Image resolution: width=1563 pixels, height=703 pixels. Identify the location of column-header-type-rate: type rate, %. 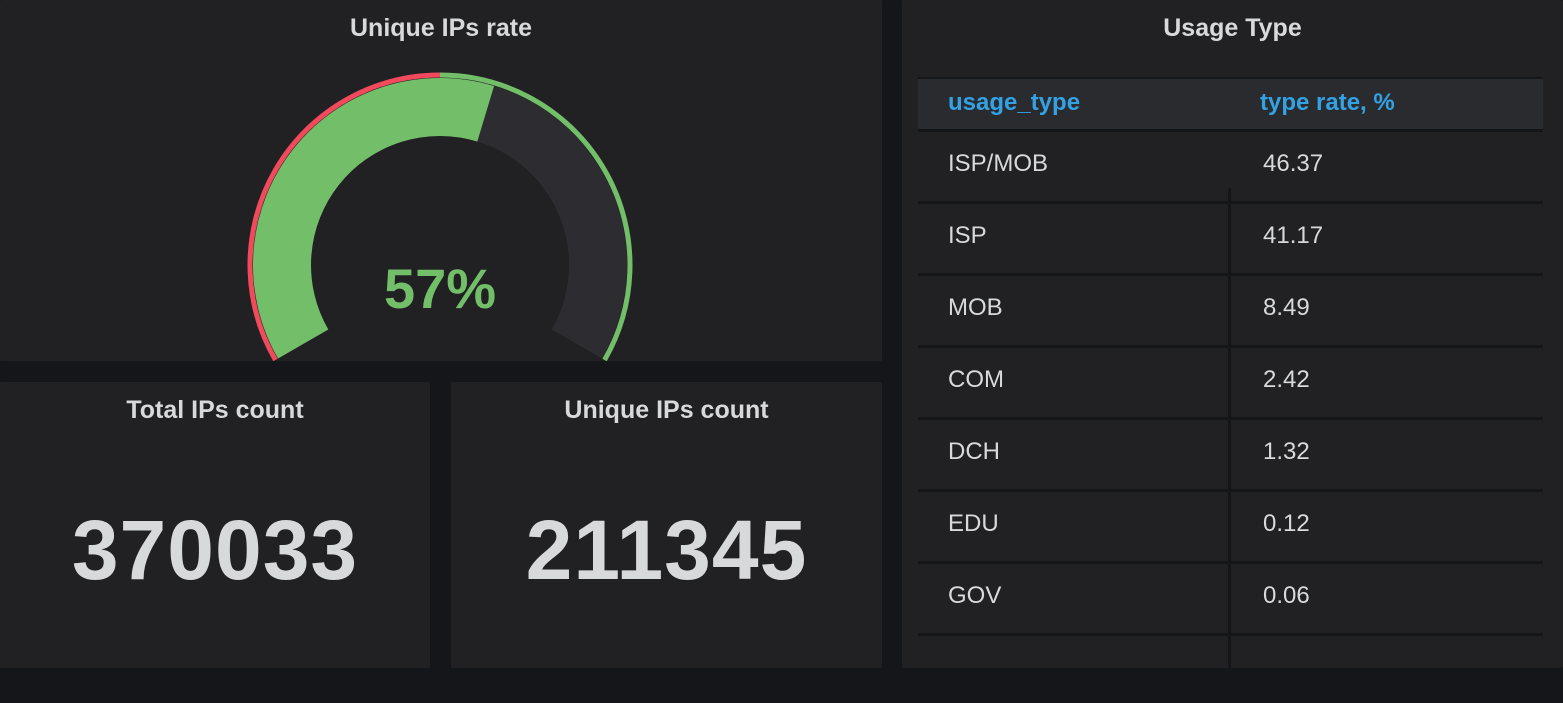
(1327, 102).